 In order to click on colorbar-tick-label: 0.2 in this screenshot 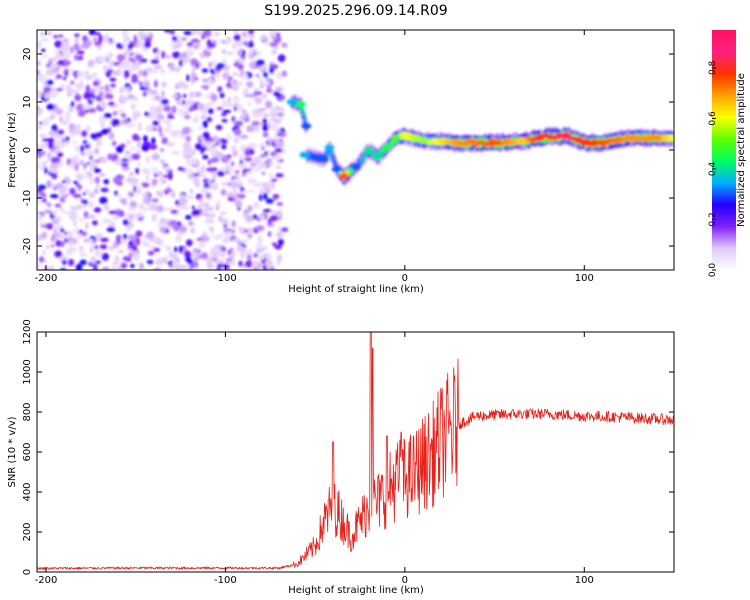, I will do `click(713, 219)`.